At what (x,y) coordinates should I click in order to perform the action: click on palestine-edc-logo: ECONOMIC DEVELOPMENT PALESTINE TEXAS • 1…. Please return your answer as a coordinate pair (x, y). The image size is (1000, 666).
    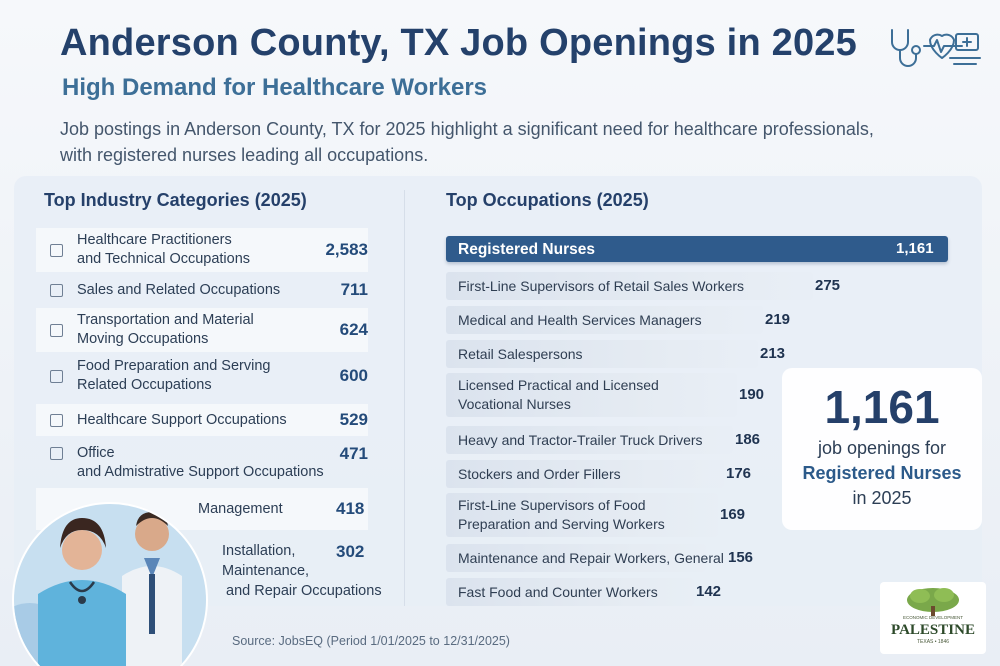
    Looking at the image, I should click on (933, 618).